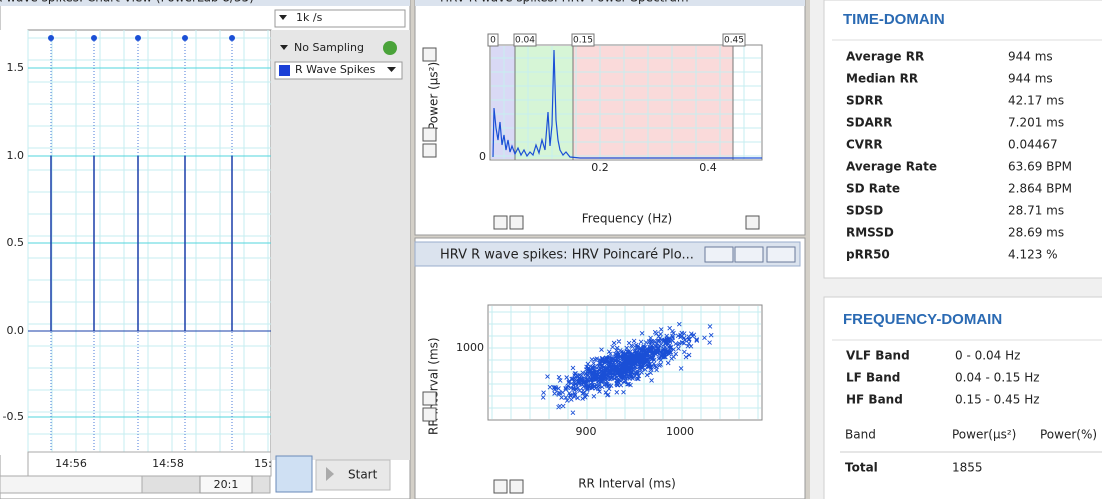 The image size is (1102, 499). I want to click on box, so click(14, 242).